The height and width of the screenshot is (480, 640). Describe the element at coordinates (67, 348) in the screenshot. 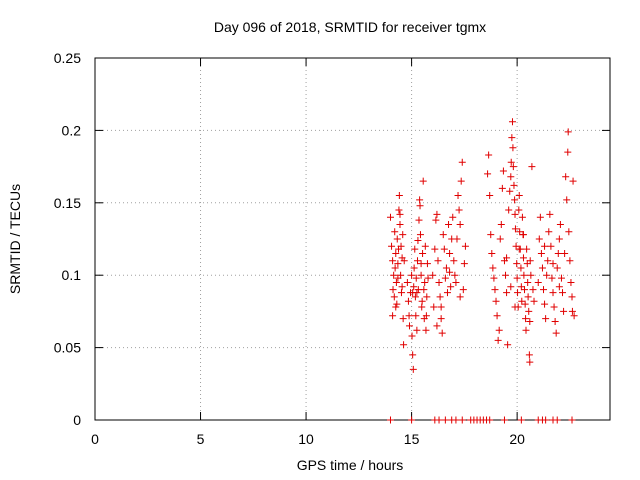

I see `y-tick-label: 0.05` at that location.